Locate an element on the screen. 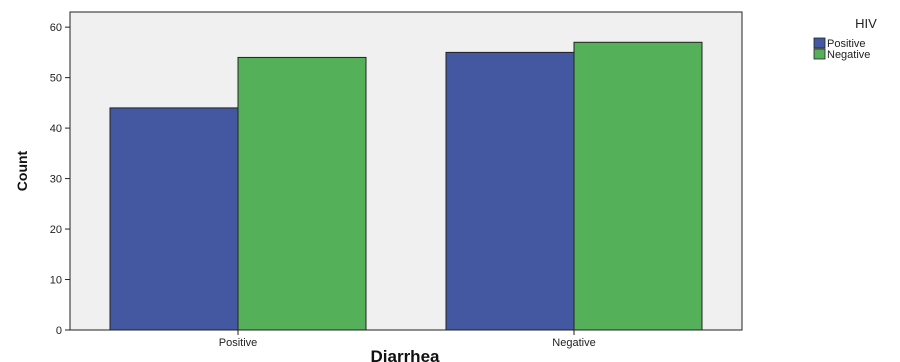 Image resolution: width=900 pixels, height=362 pixels. y-tick-label: 20 is located at coordinates (56, 230).